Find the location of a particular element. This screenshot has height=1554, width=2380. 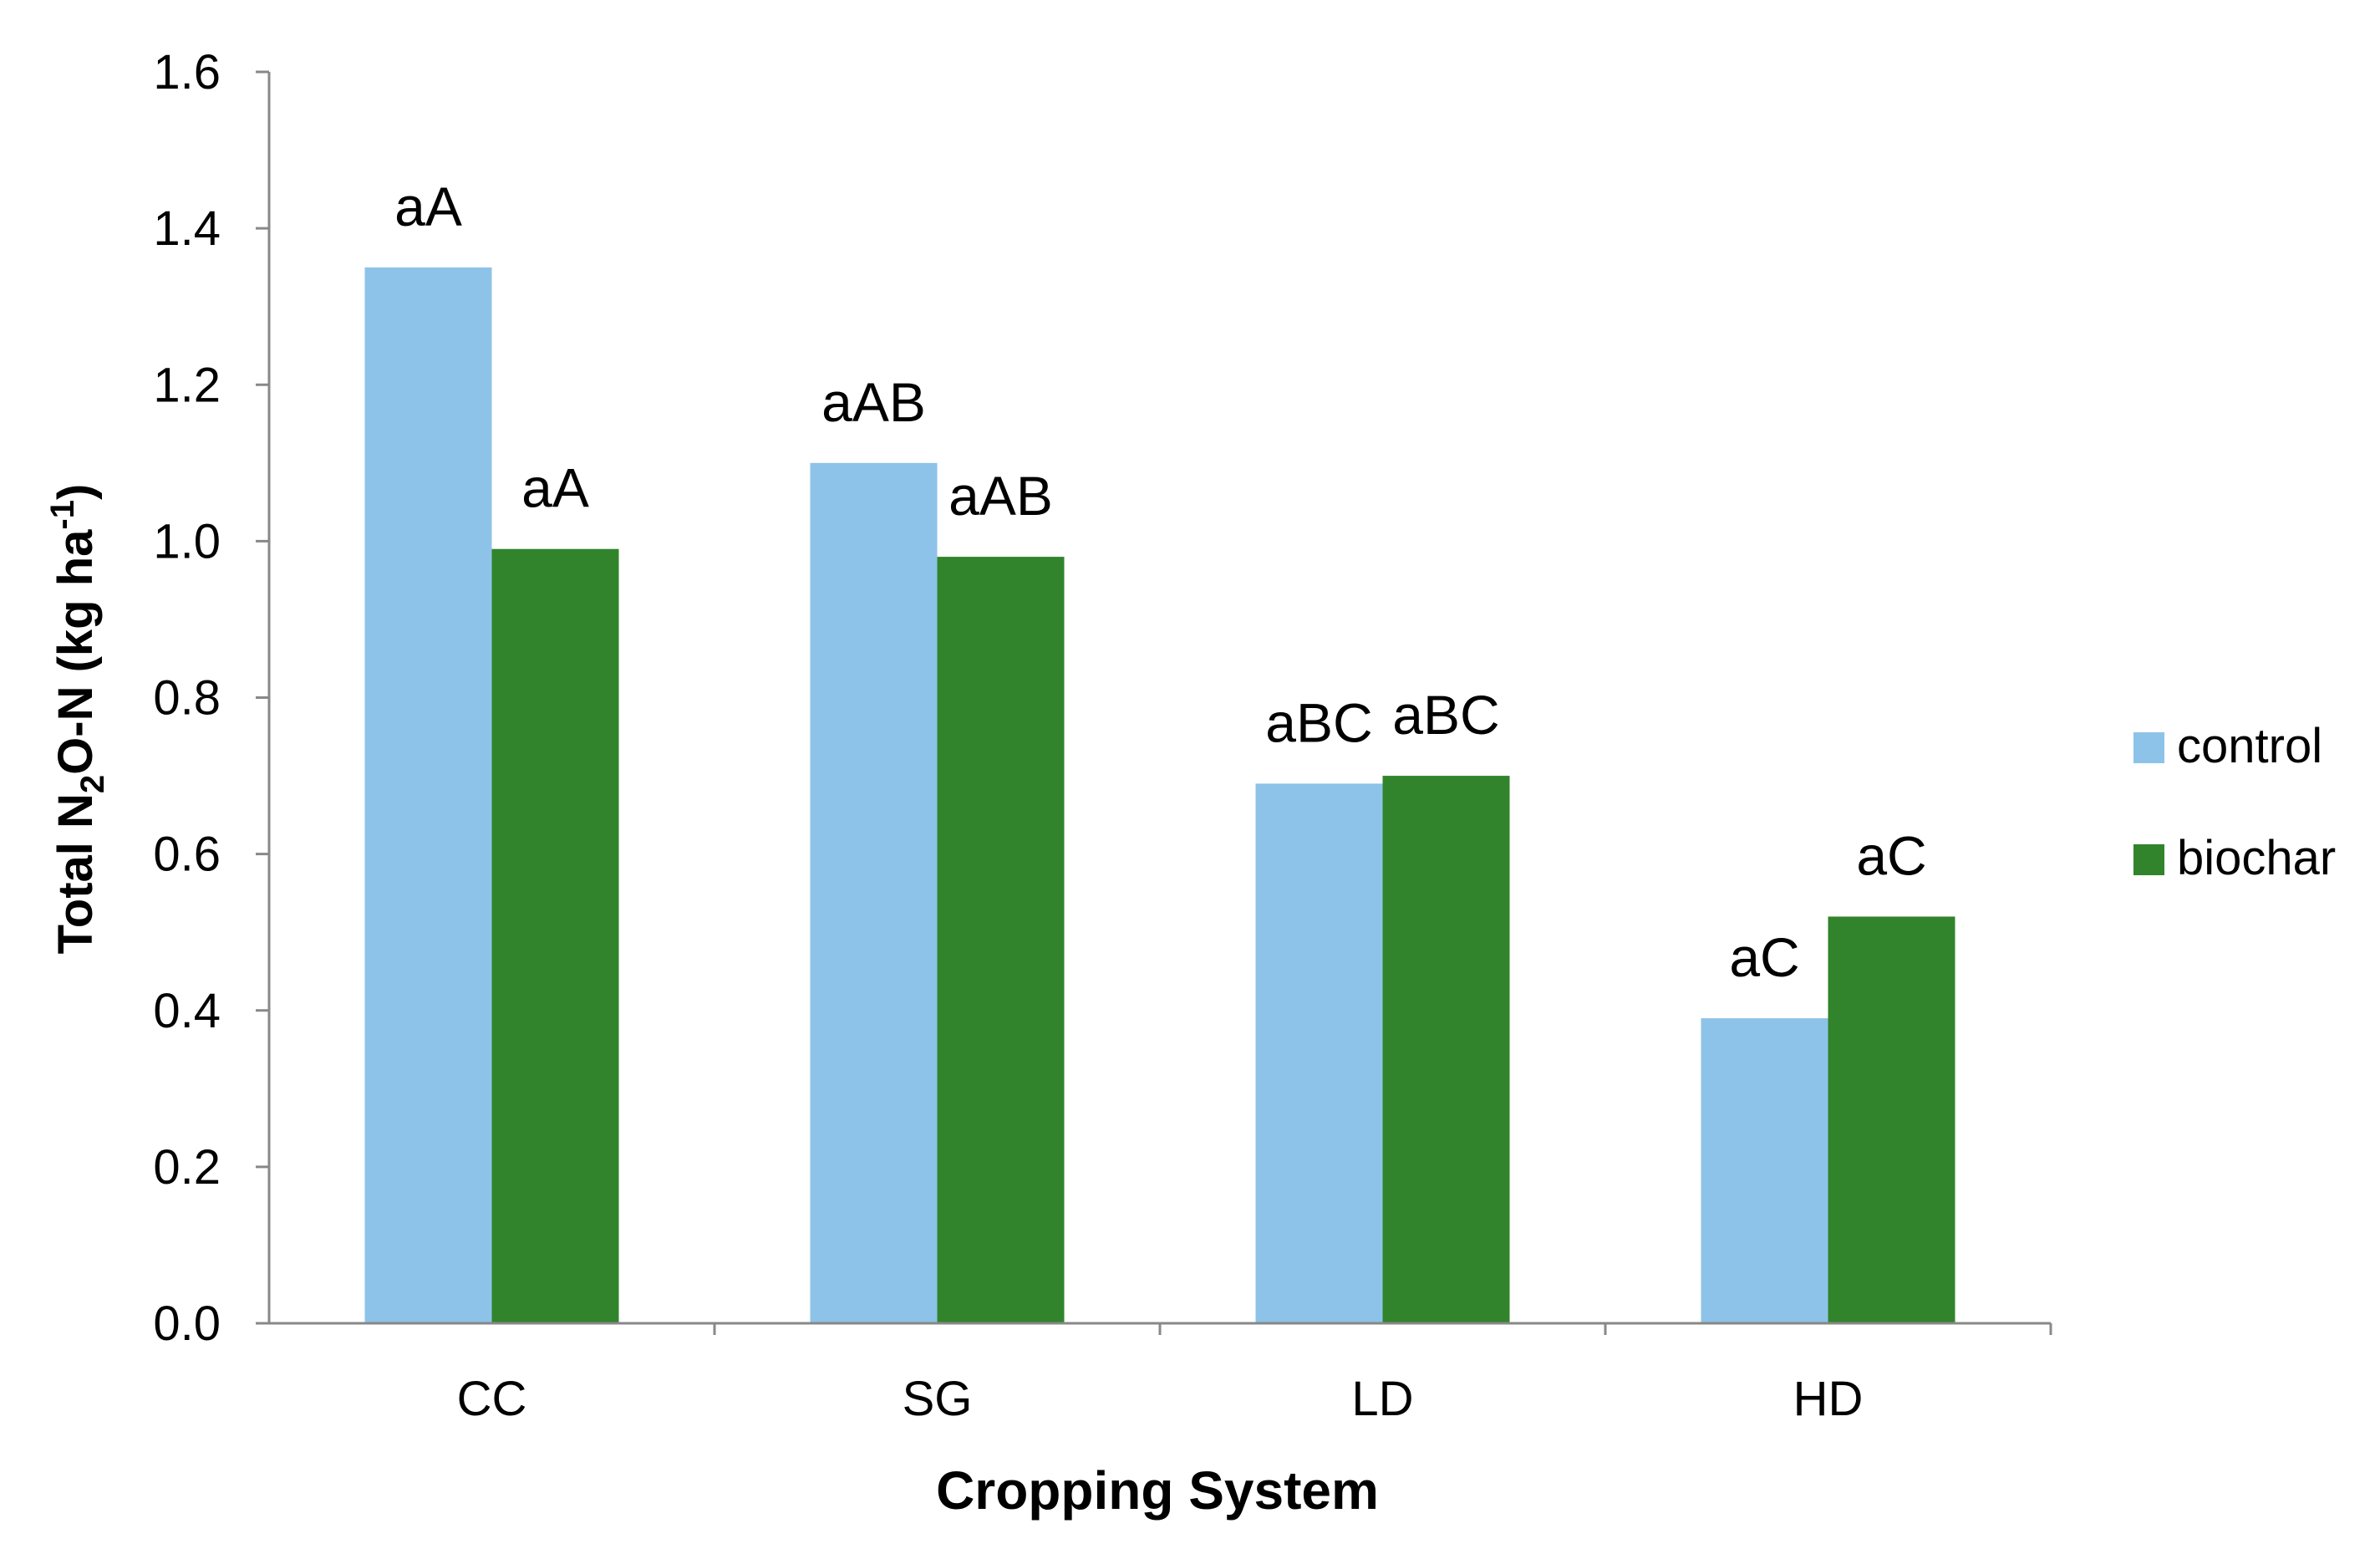

bar-biochar-hd is located at coordinates (1891, 1120).